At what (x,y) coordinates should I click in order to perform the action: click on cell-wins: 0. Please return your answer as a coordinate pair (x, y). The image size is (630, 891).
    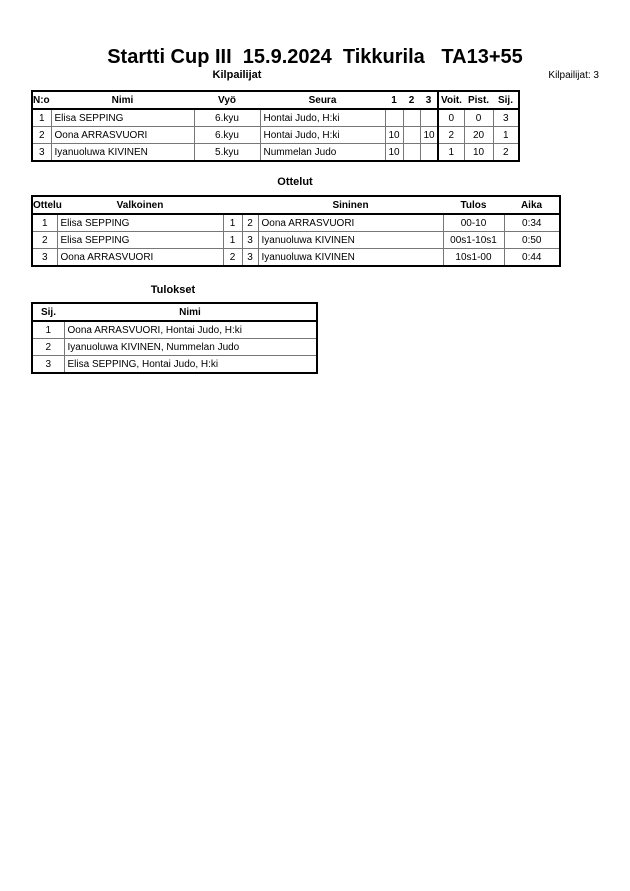
    Looking at the image, I should click on (451, 117).